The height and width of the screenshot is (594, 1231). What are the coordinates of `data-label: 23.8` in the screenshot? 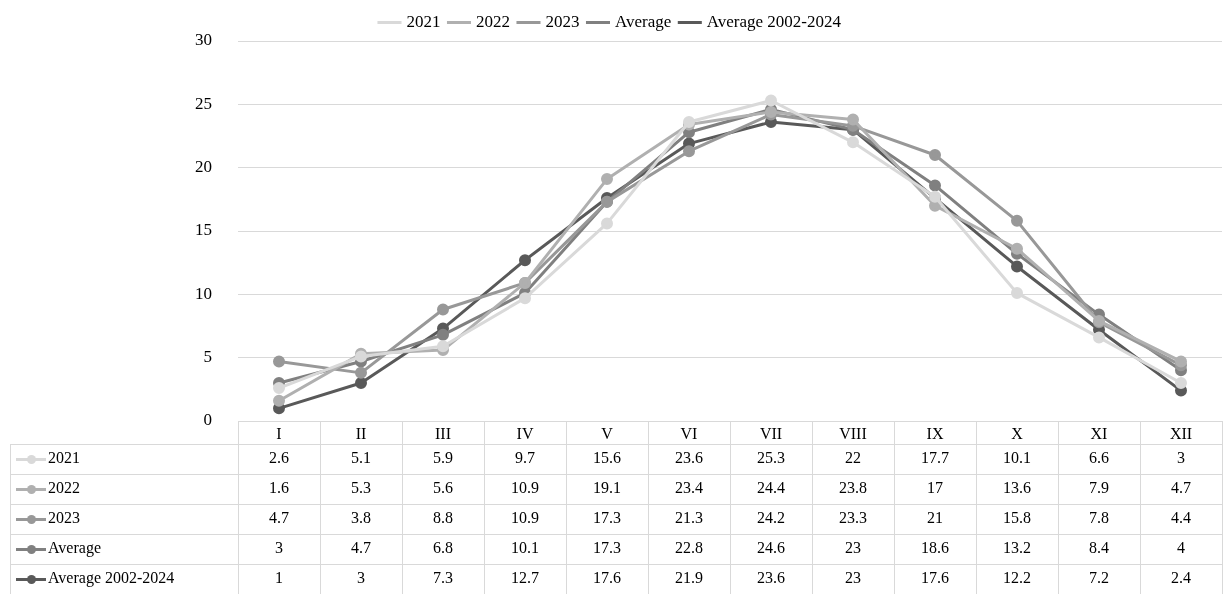 It's located at (853, 488).